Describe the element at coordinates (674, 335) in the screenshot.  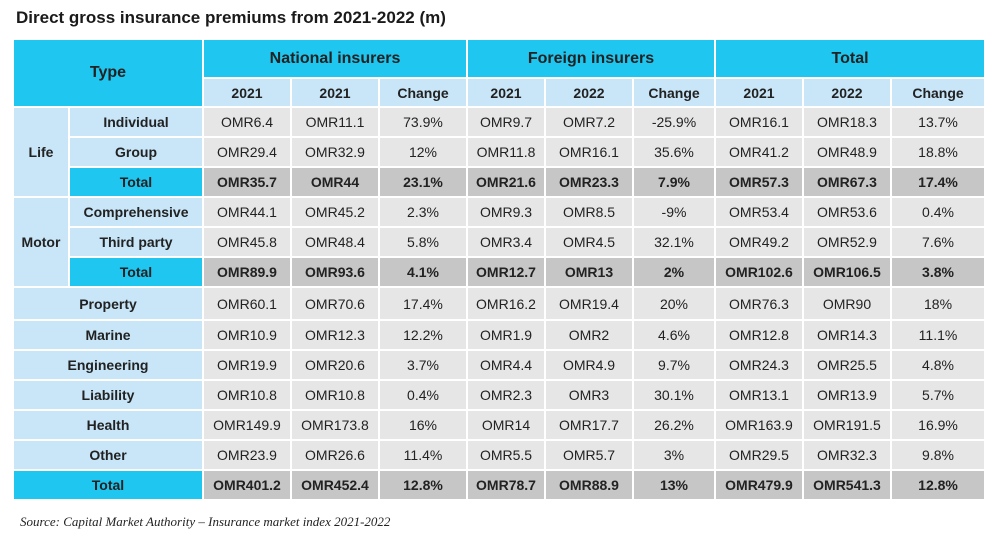
I see `table-cell: 4.6%` at that location.